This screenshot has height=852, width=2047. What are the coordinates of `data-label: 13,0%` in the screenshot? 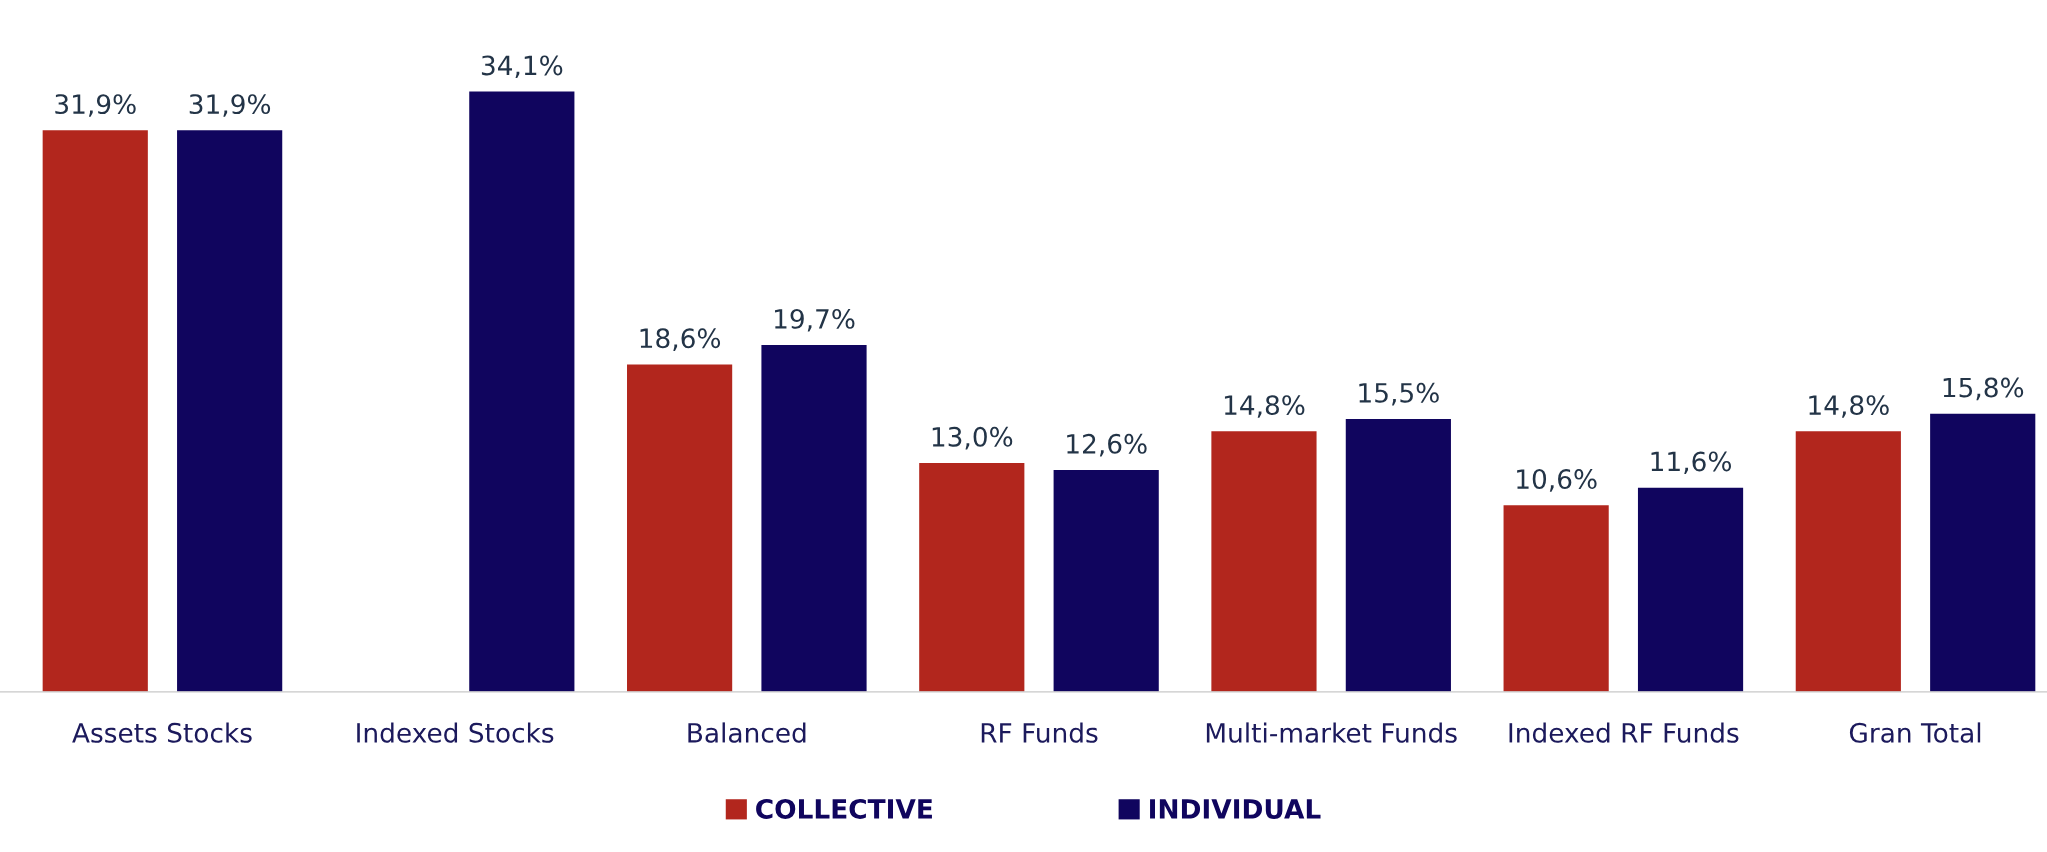 It's located at (972, 438).